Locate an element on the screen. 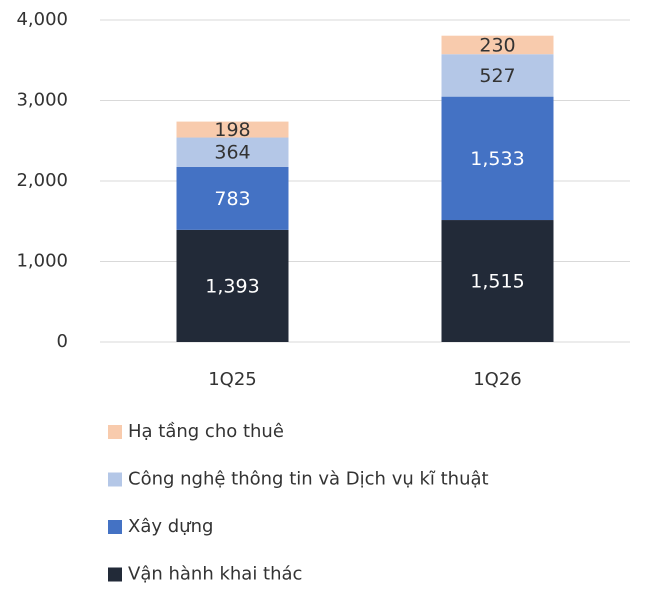 The height and width of the screenshot is (591, 649). legend-label: Công nghệ thông tin và Dịch vụ kĩ thuật is located at coordinates (308, 479).